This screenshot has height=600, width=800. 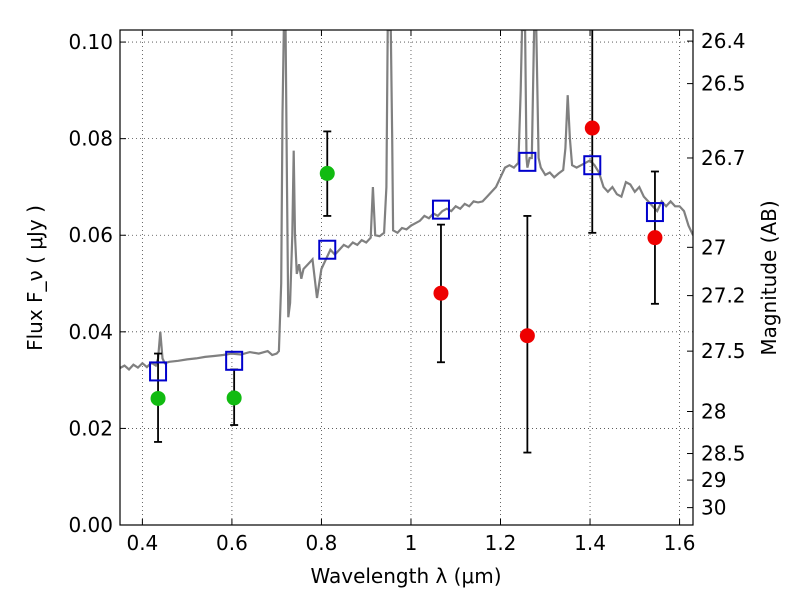 What do you see at coordinates (713, 247) in the screenshot?
I see `y2-tick-label: 27` at bounding box center [713, 247].